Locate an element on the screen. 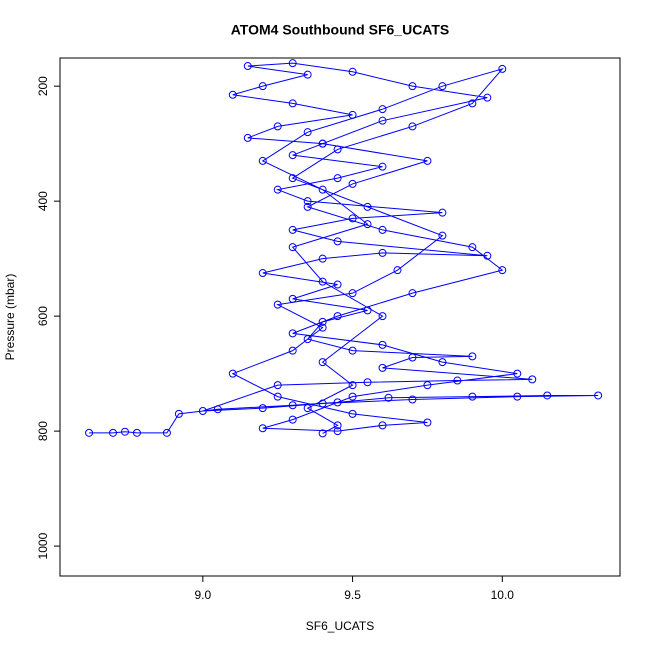  y-tick-label: 400 is located at coordinates (43, 201).